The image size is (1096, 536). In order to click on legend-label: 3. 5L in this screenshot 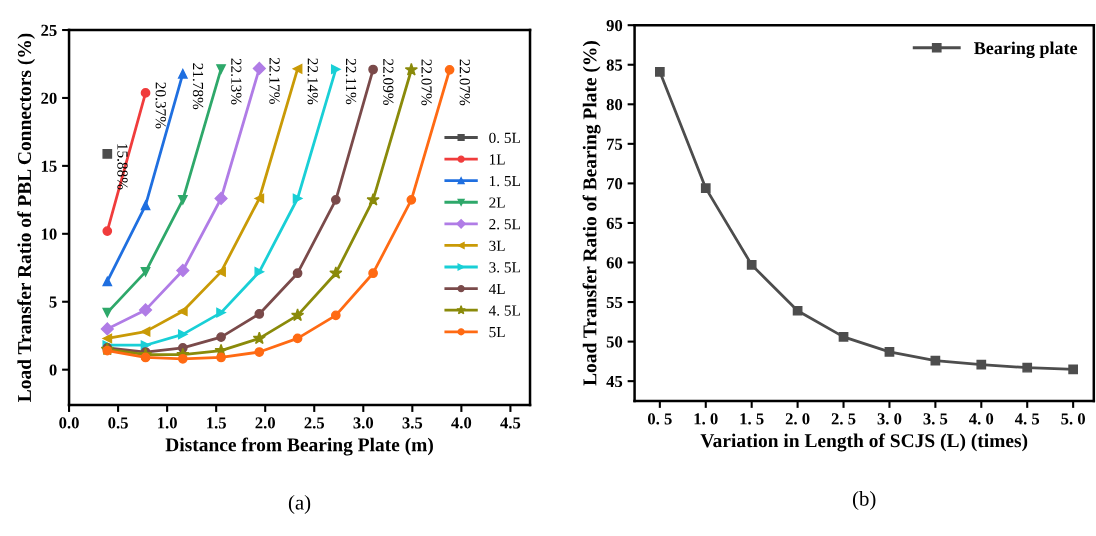, I will do `click(504, 267)`.